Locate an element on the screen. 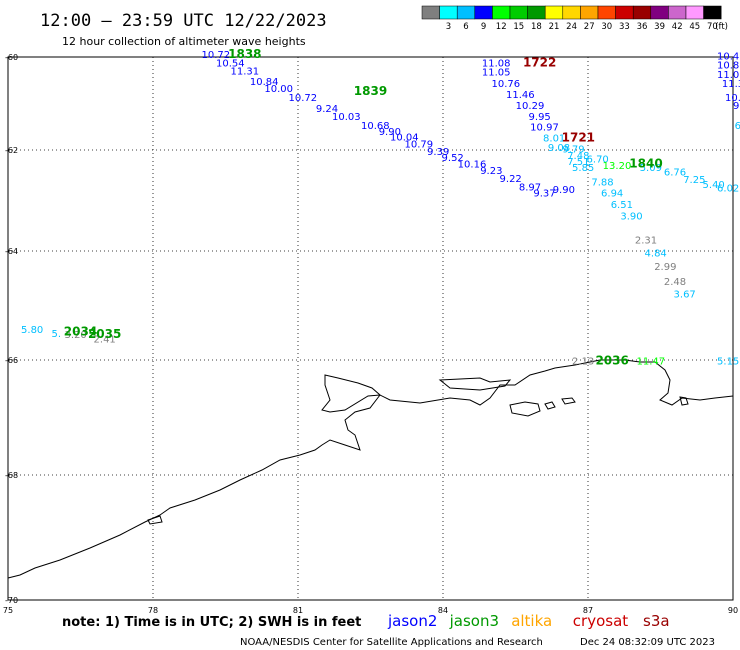  legend-label: 42 is located at coordinates (677, 27).